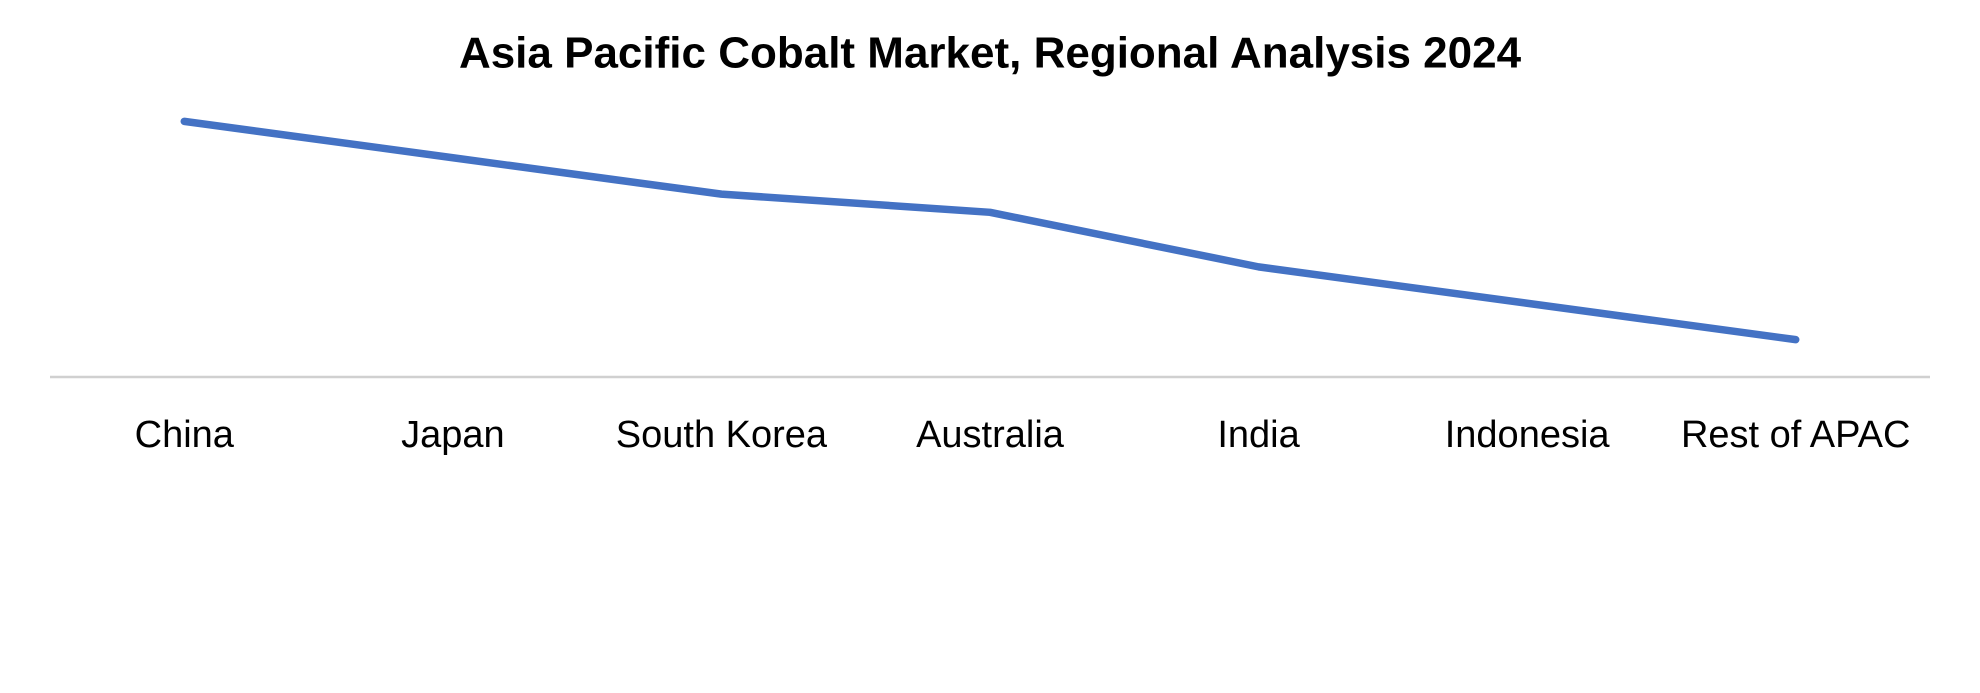 Image resolution: width=1980 pixels, height=693 pixels. I want to click on x-tick-label: China, so click(185, 435).